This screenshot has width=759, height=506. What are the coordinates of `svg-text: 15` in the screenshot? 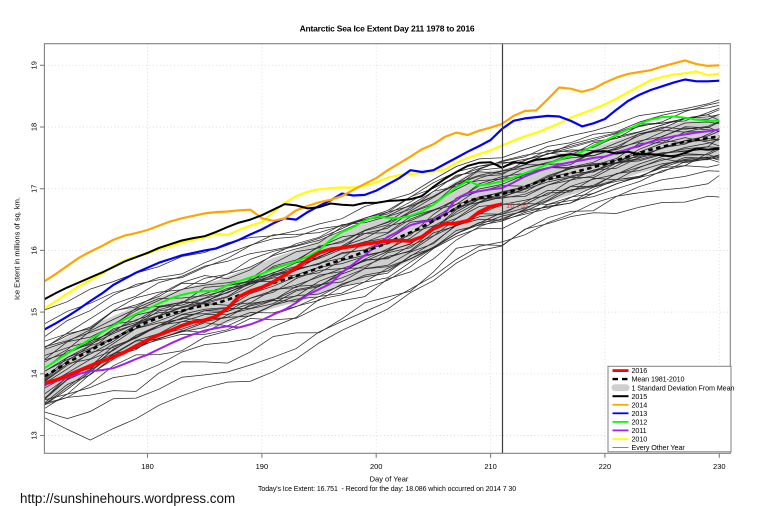 It's located at (34, 312).